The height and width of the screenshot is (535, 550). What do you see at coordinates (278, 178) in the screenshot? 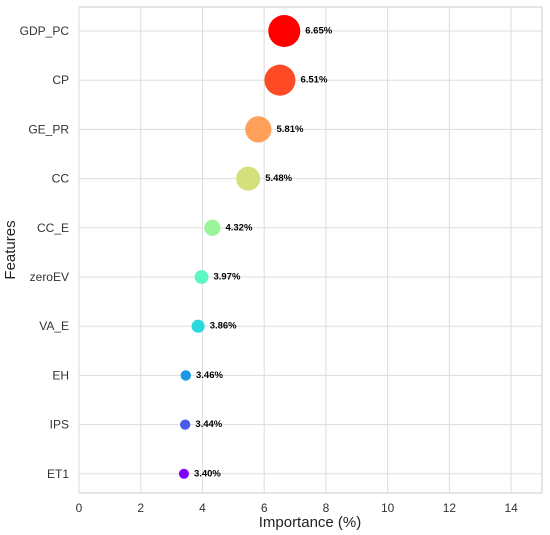
I see `data-label: 5.48%` at bounding box center [278, 178].